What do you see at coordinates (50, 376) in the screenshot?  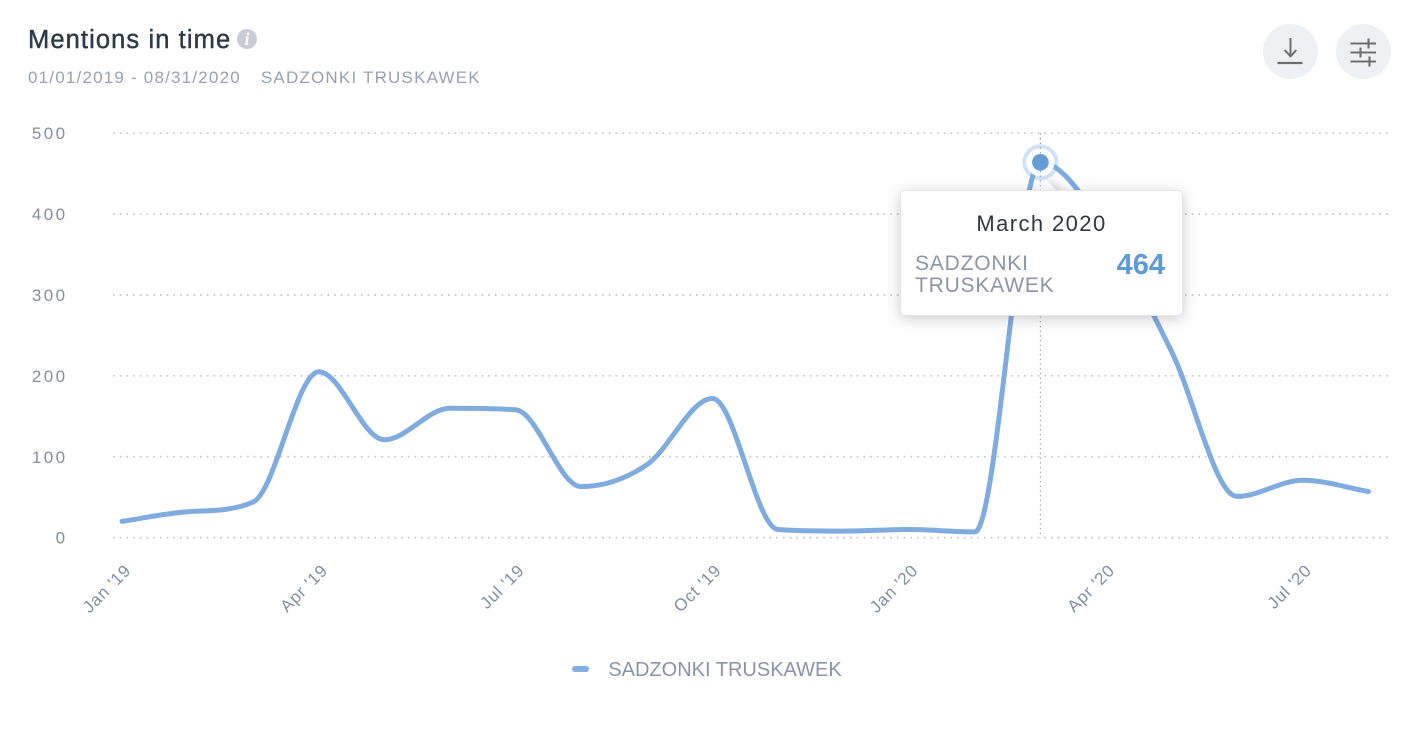 I see `svg-text: 200` at bounding box center [50, 376].